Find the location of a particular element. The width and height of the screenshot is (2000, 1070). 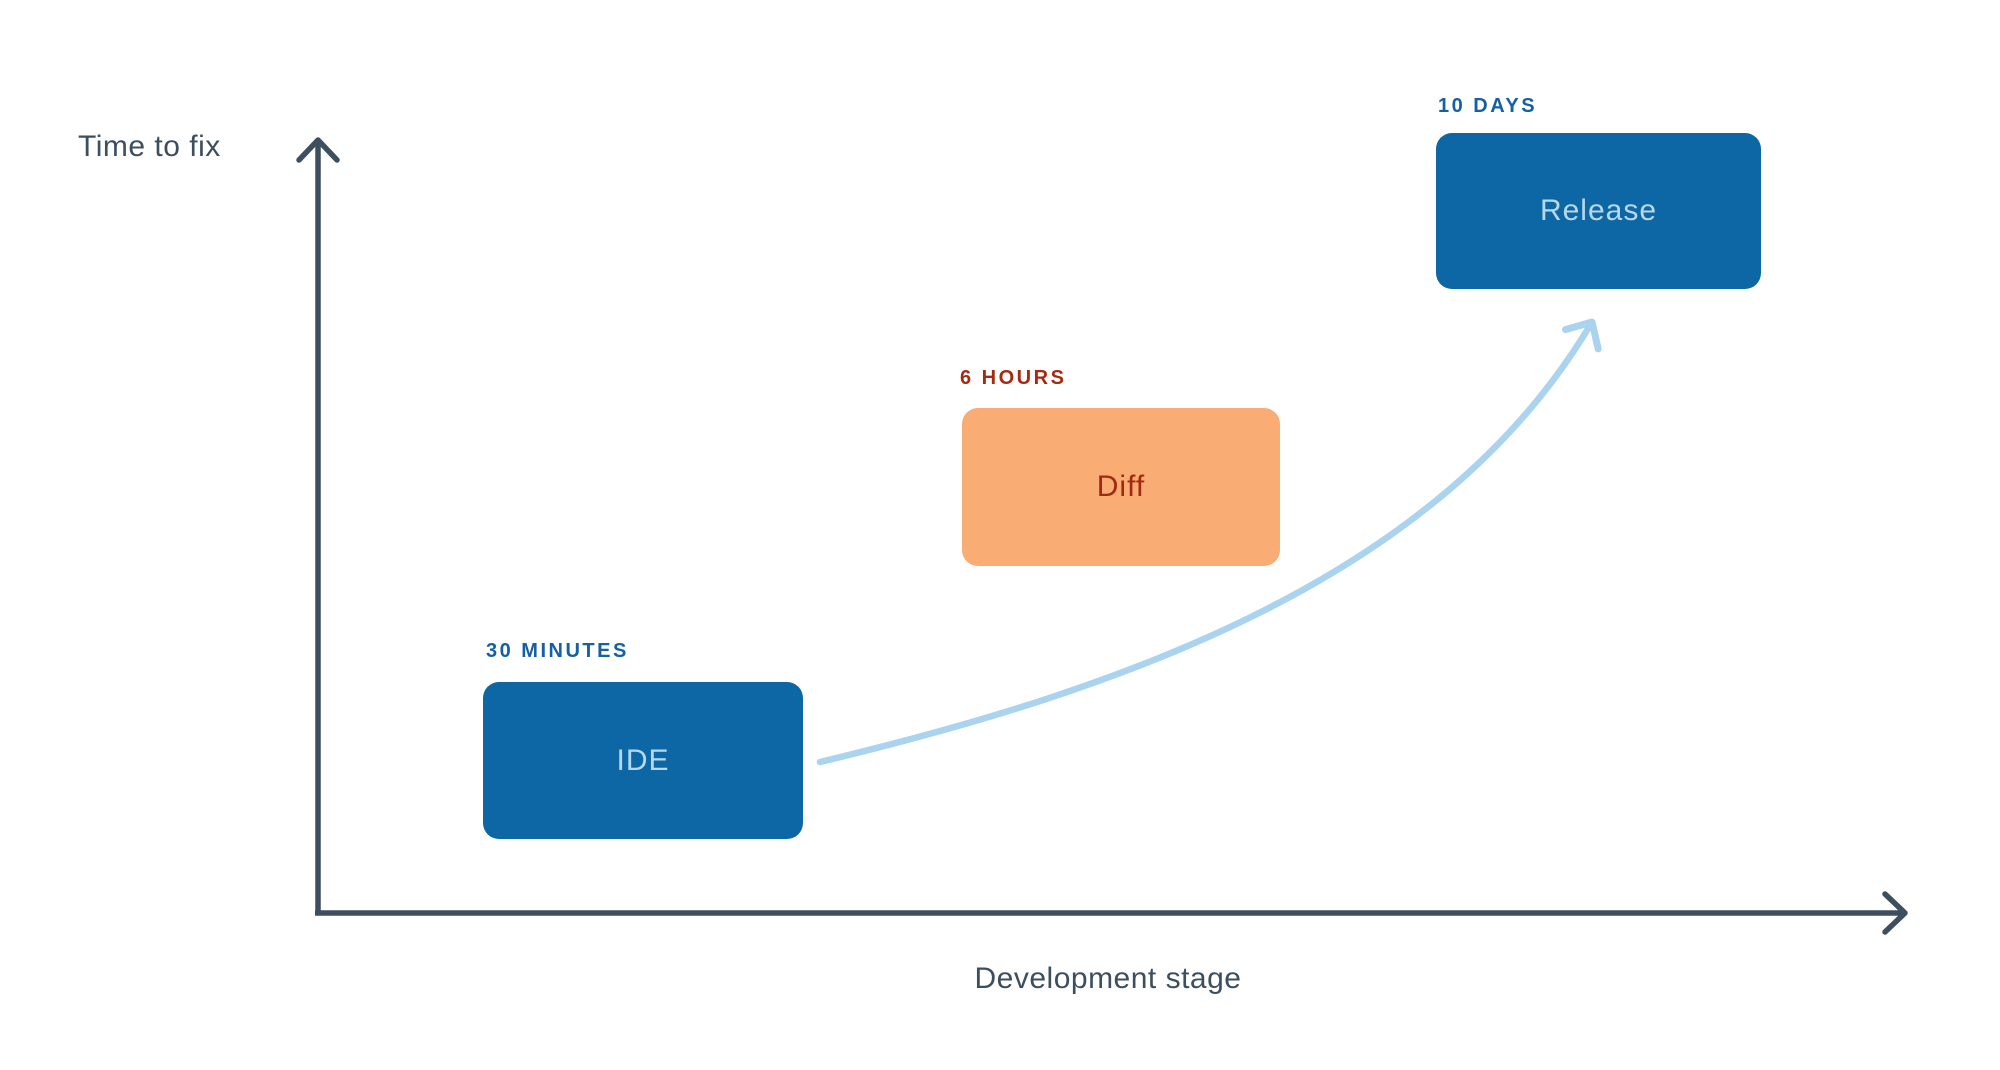

stage-time-release: 10 DAYS is located at coordinates (1488, 106).